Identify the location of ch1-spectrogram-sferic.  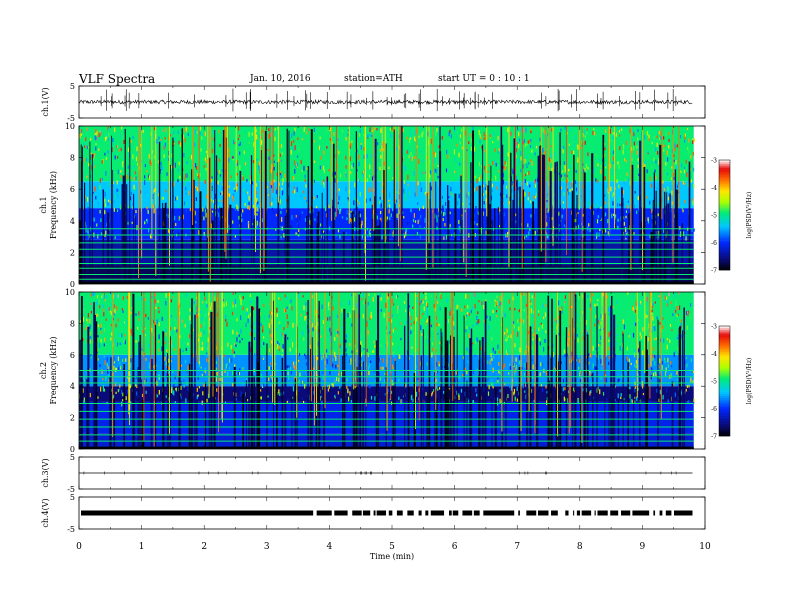
(365, 190).